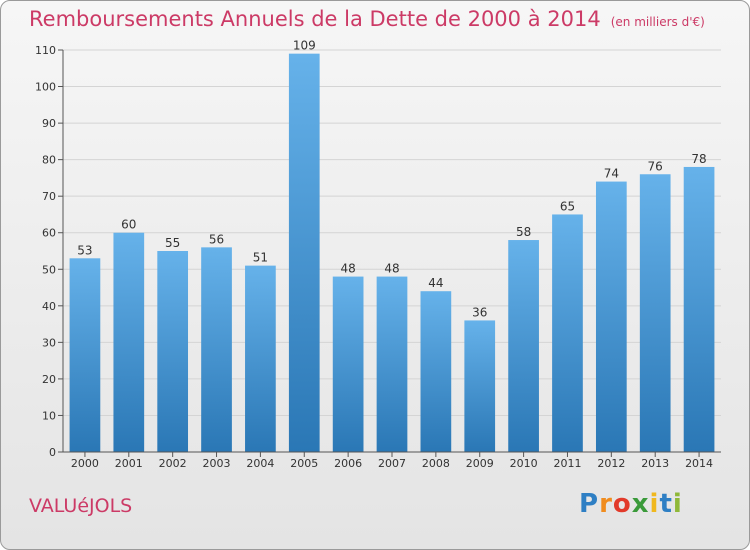 This screenshot has height=550, width=750. What do you see at coordinates (45, 87) in the screenshot?
I see `y-tick-label: 100` at bounding box center [45, 87].